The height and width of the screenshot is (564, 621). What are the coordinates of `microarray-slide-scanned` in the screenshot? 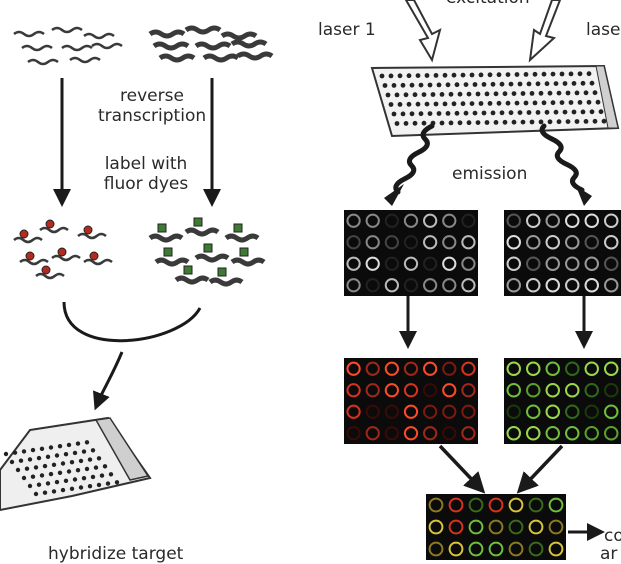 It's located at (495, 101).